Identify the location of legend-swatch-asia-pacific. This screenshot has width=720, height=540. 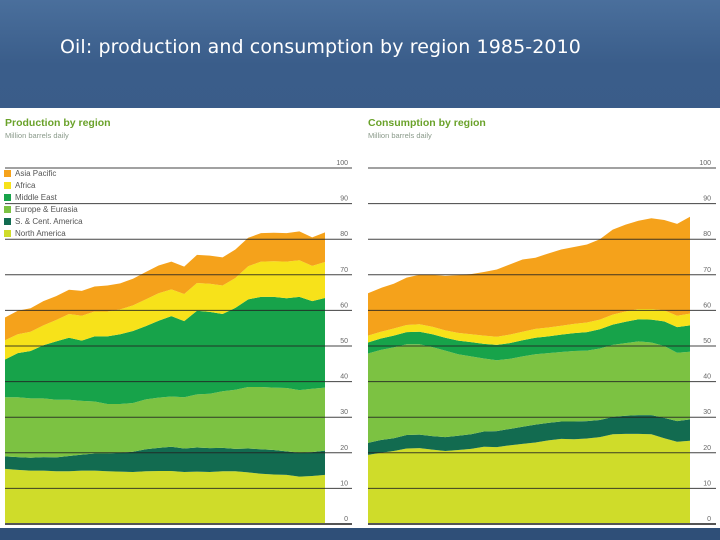
(7, 173).